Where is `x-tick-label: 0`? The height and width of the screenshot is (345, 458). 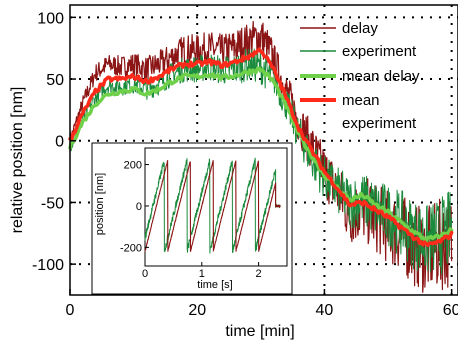 x-tick-label: 0 is located at coordinates (70, 310).